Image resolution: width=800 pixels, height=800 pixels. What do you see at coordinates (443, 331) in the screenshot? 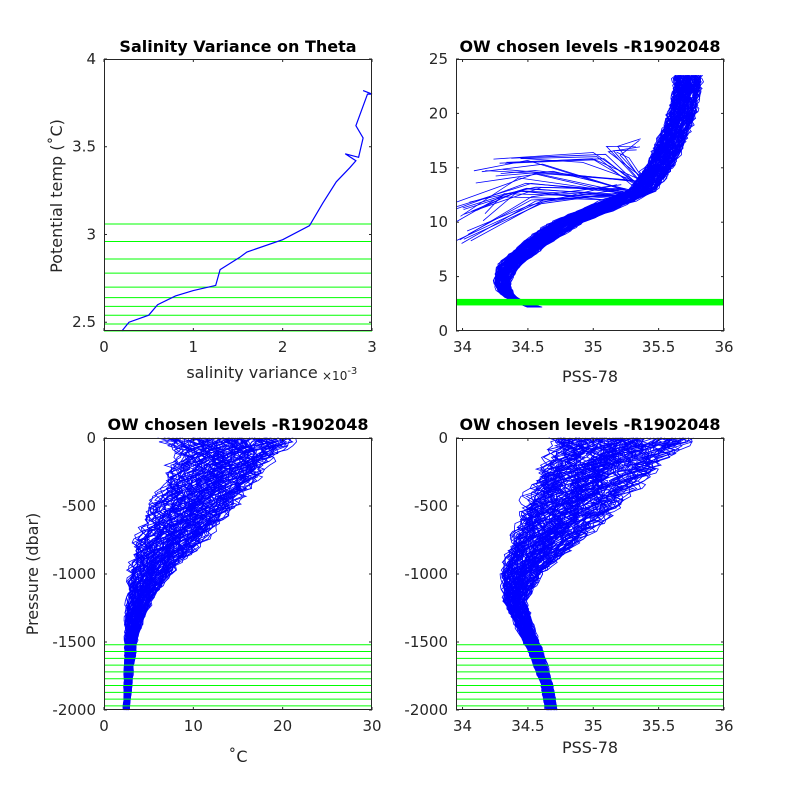
I see `p2-ytick-label: 0` at bounding box center [443, 331].